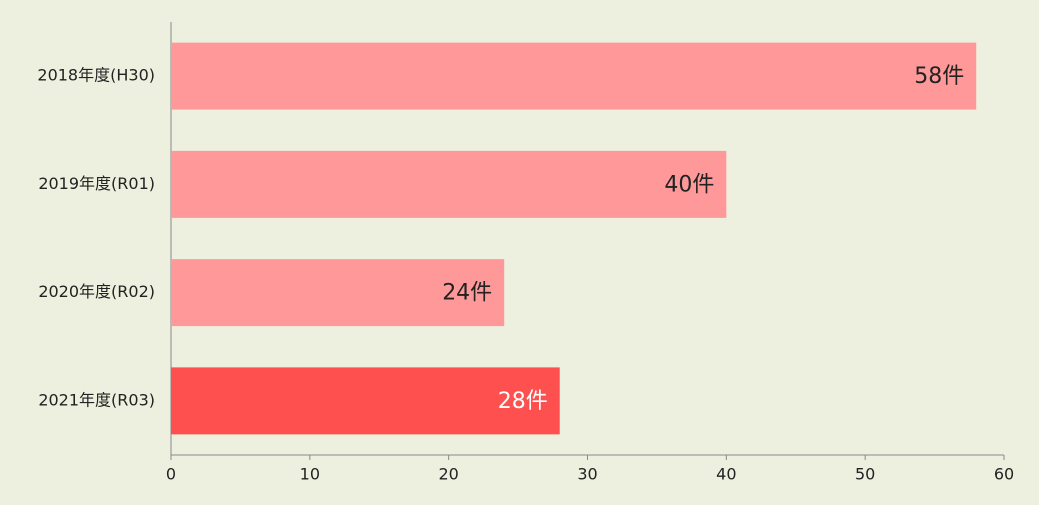 The width and height of the screenshot is (1039, 505). What do you see at coordinates (467, 293) in the screenshot?
I see `value-label: 24件` at bounding box center [467, 293].